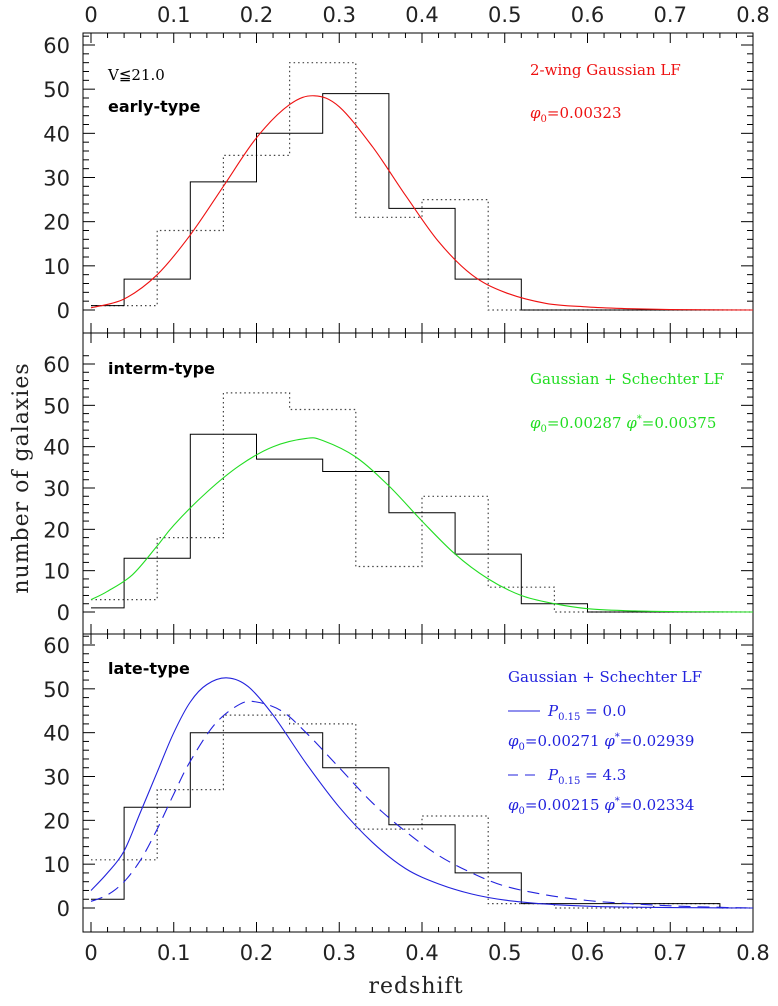 This screenshot has height=1006, width=778. What do you see at coordinates (601, 742) in the screenshot?
I see `annotation: φ0=0.00271 φ*=0.02939` at bounding box center [601, 742].